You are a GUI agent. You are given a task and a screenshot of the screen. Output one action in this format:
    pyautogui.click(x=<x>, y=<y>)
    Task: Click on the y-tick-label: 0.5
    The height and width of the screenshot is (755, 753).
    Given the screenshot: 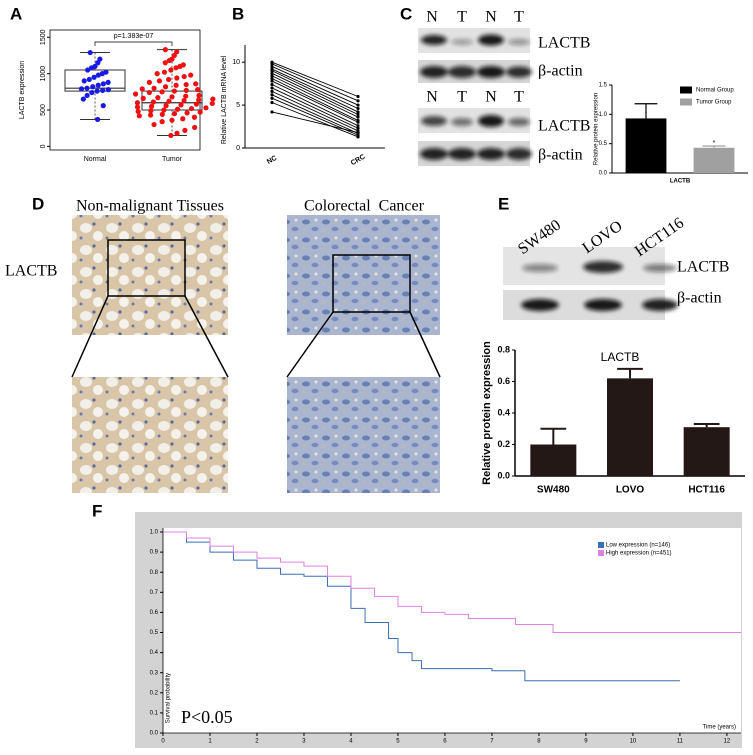 What is the action you would take?
    pyautogui.click(x=154, y=633)
    